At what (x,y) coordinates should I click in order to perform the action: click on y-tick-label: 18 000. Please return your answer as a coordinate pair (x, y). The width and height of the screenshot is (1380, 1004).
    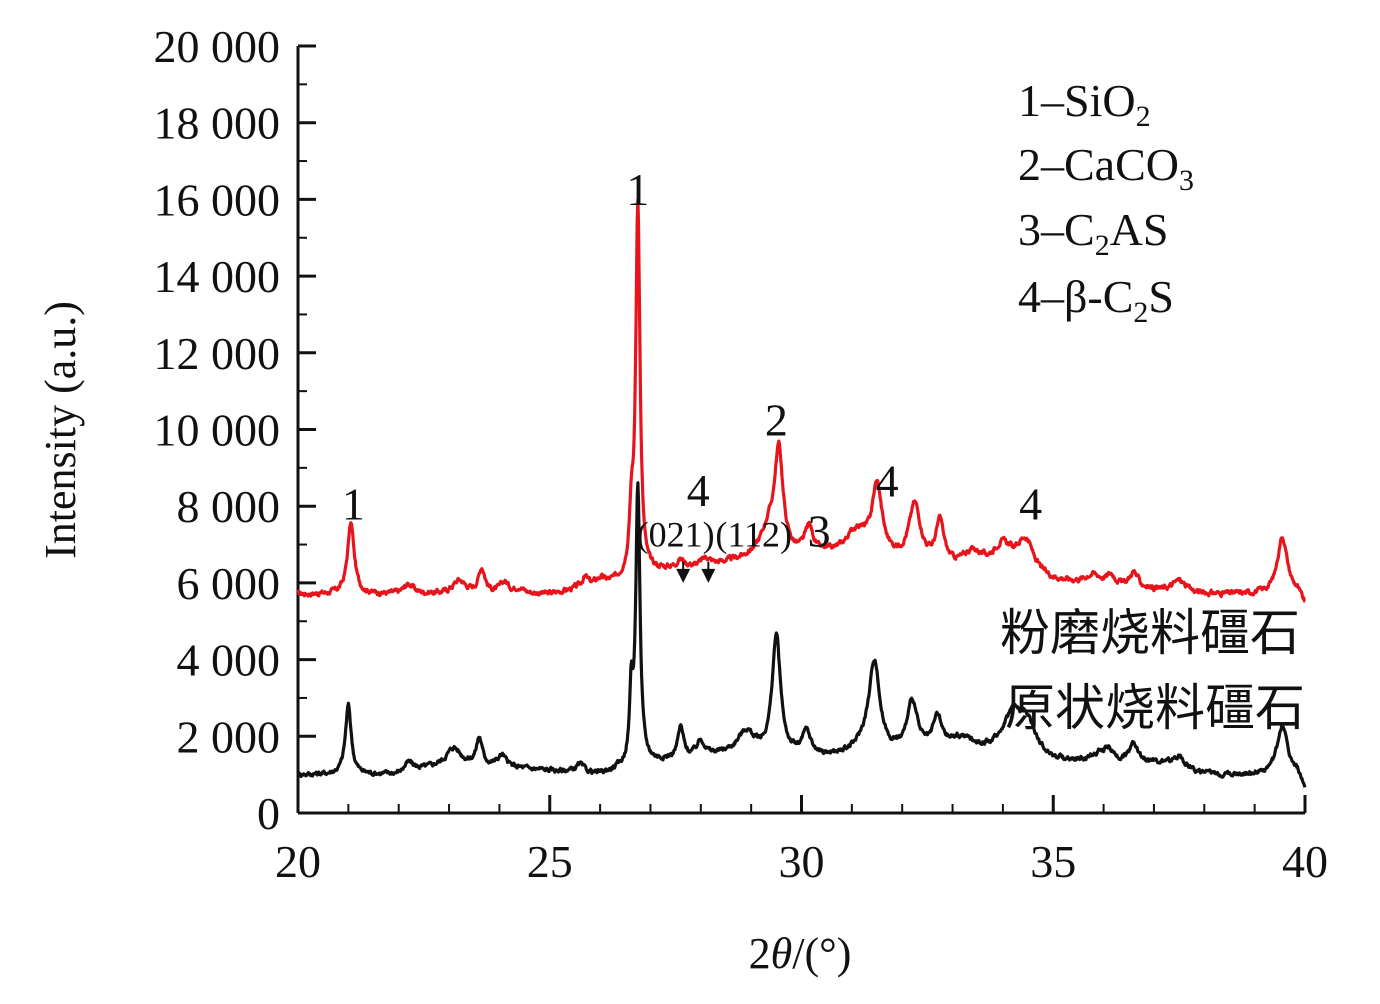
    Looking at the image, I should click on (217, 123).